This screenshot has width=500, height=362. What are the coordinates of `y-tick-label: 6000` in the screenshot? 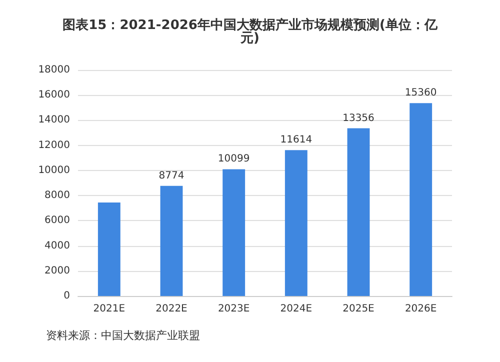 It's located at (57, 220).